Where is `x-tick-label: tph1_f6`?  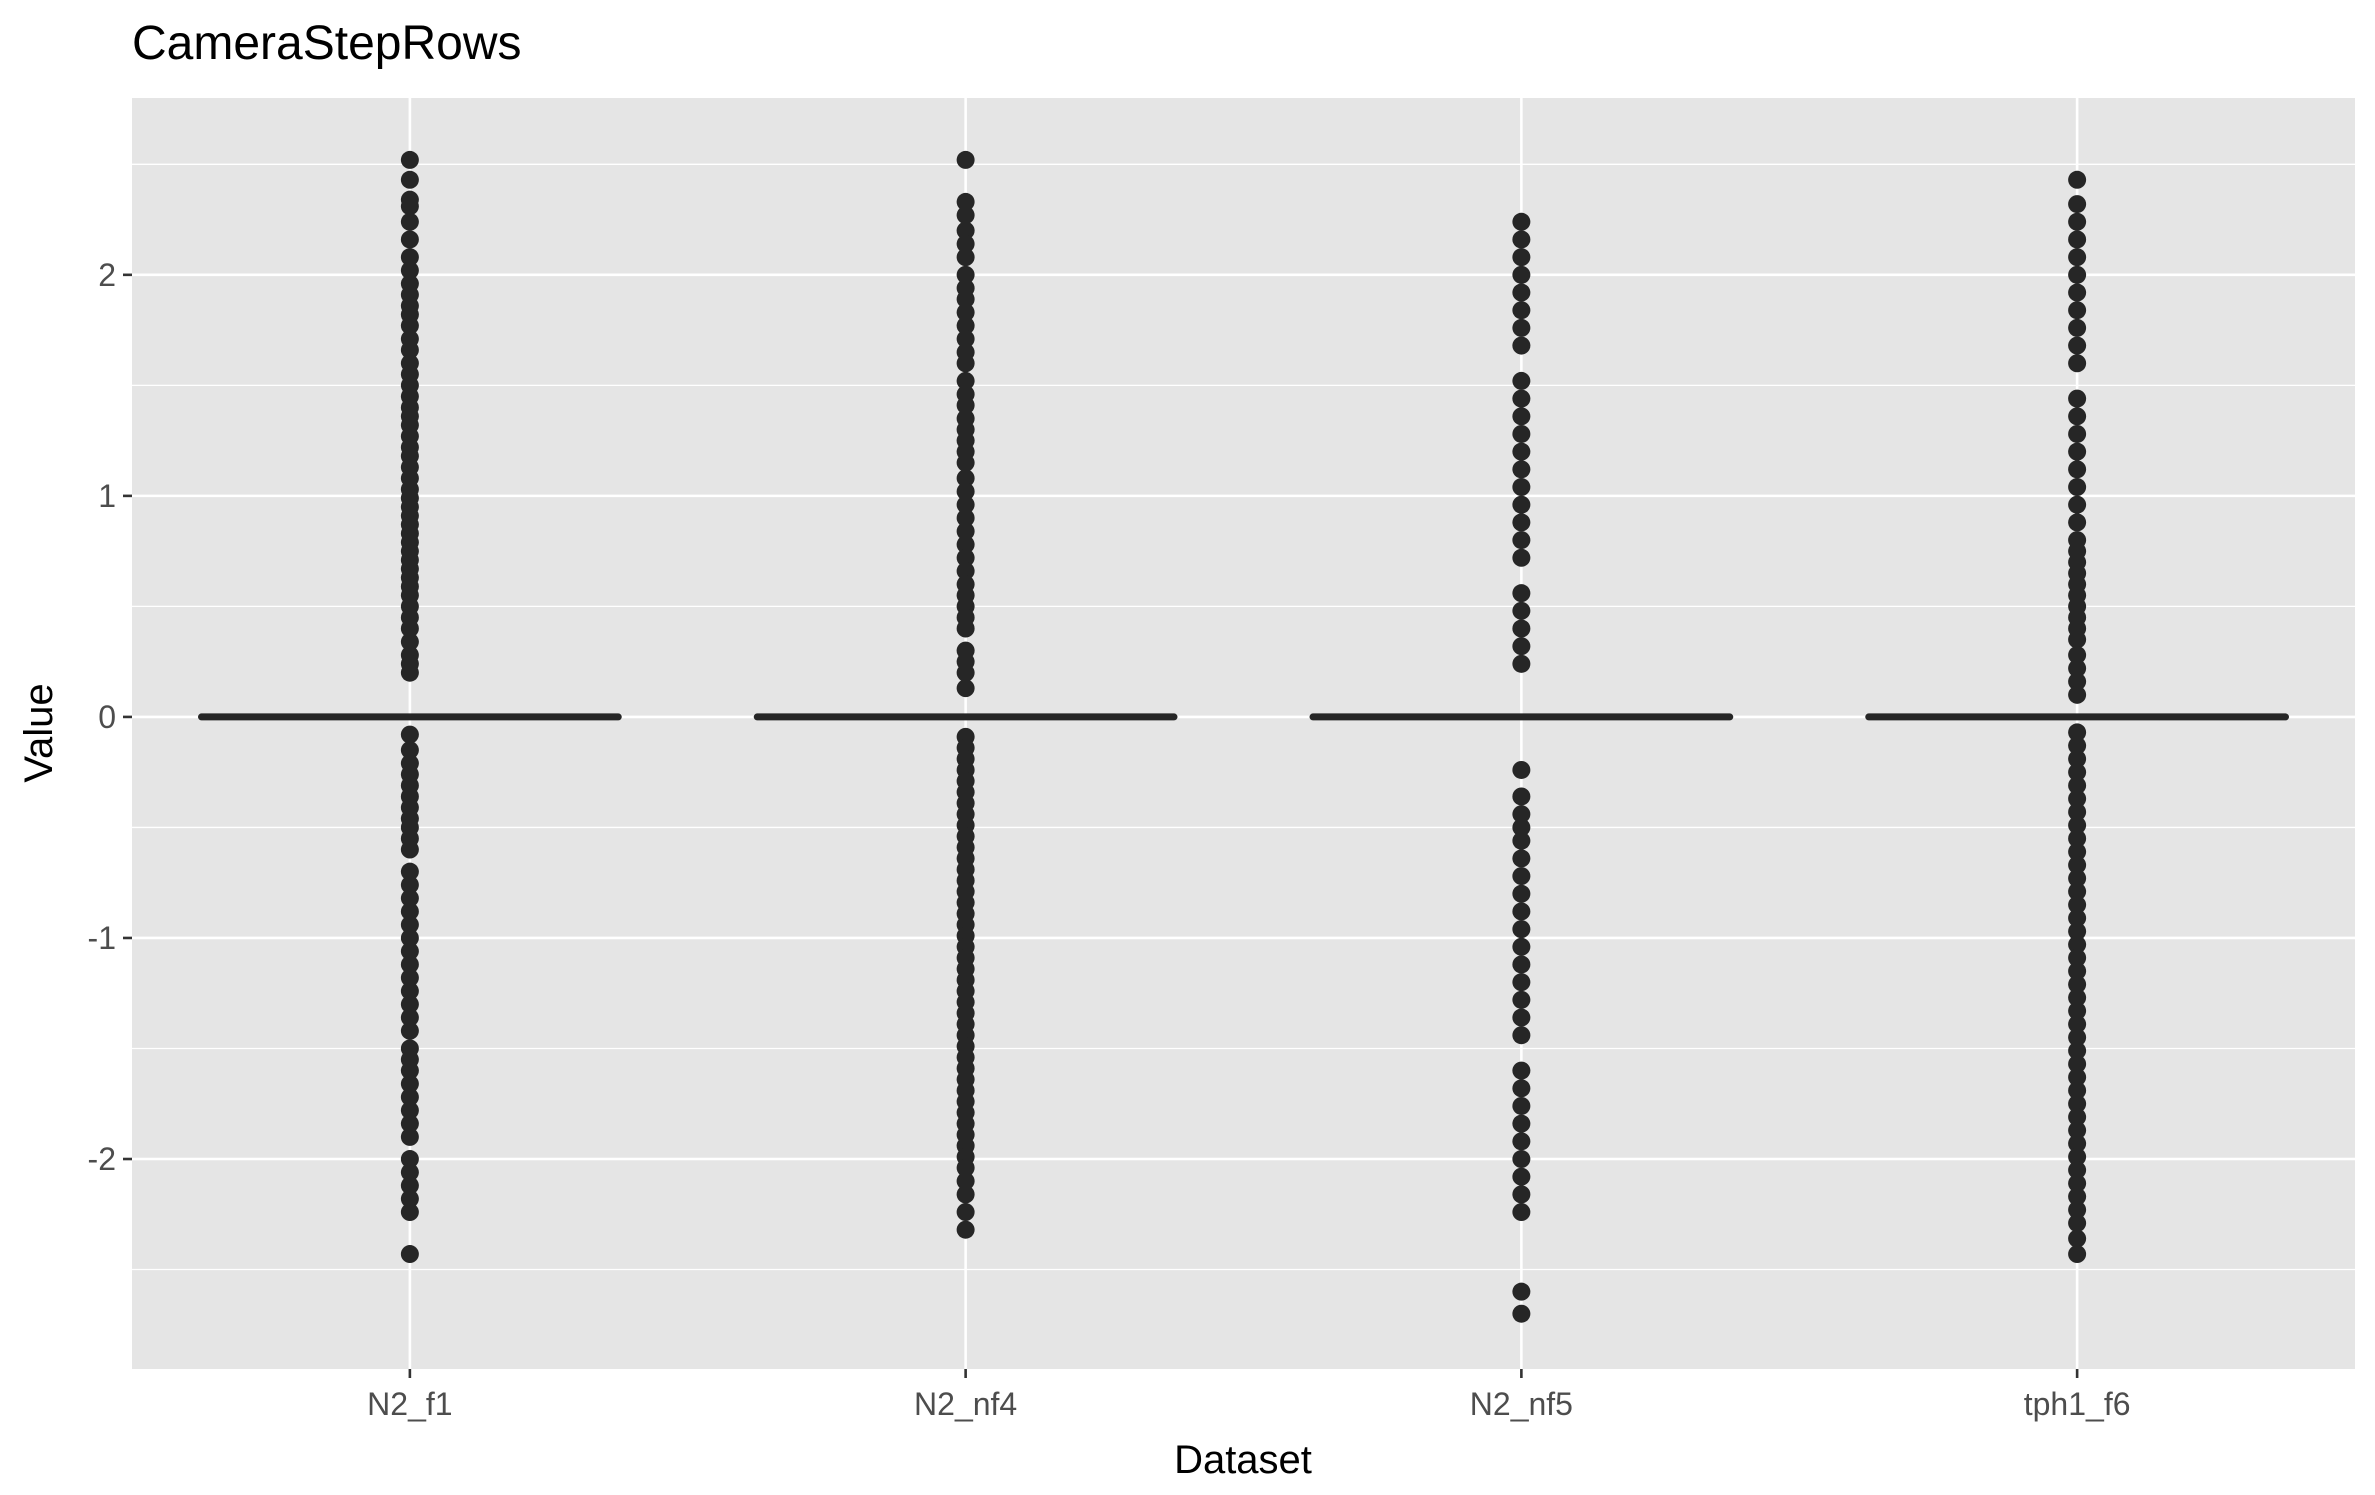
x-tick-label: tph1_f6 is located at coordinates (2077, 1404).